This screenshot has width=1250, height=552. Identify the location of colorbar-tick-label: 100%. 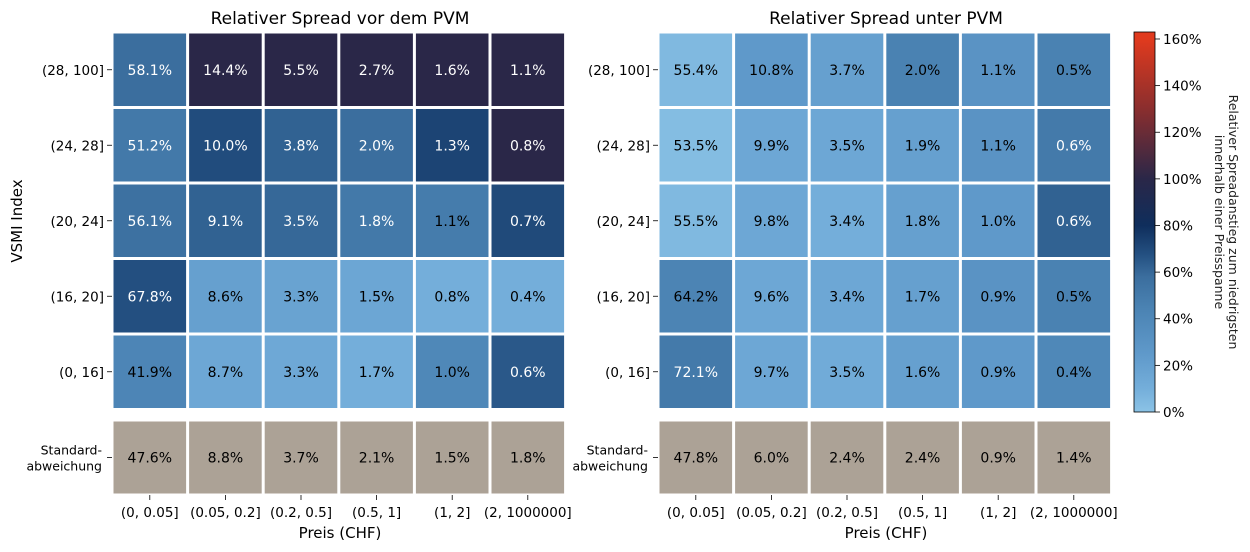
(1182, 180).